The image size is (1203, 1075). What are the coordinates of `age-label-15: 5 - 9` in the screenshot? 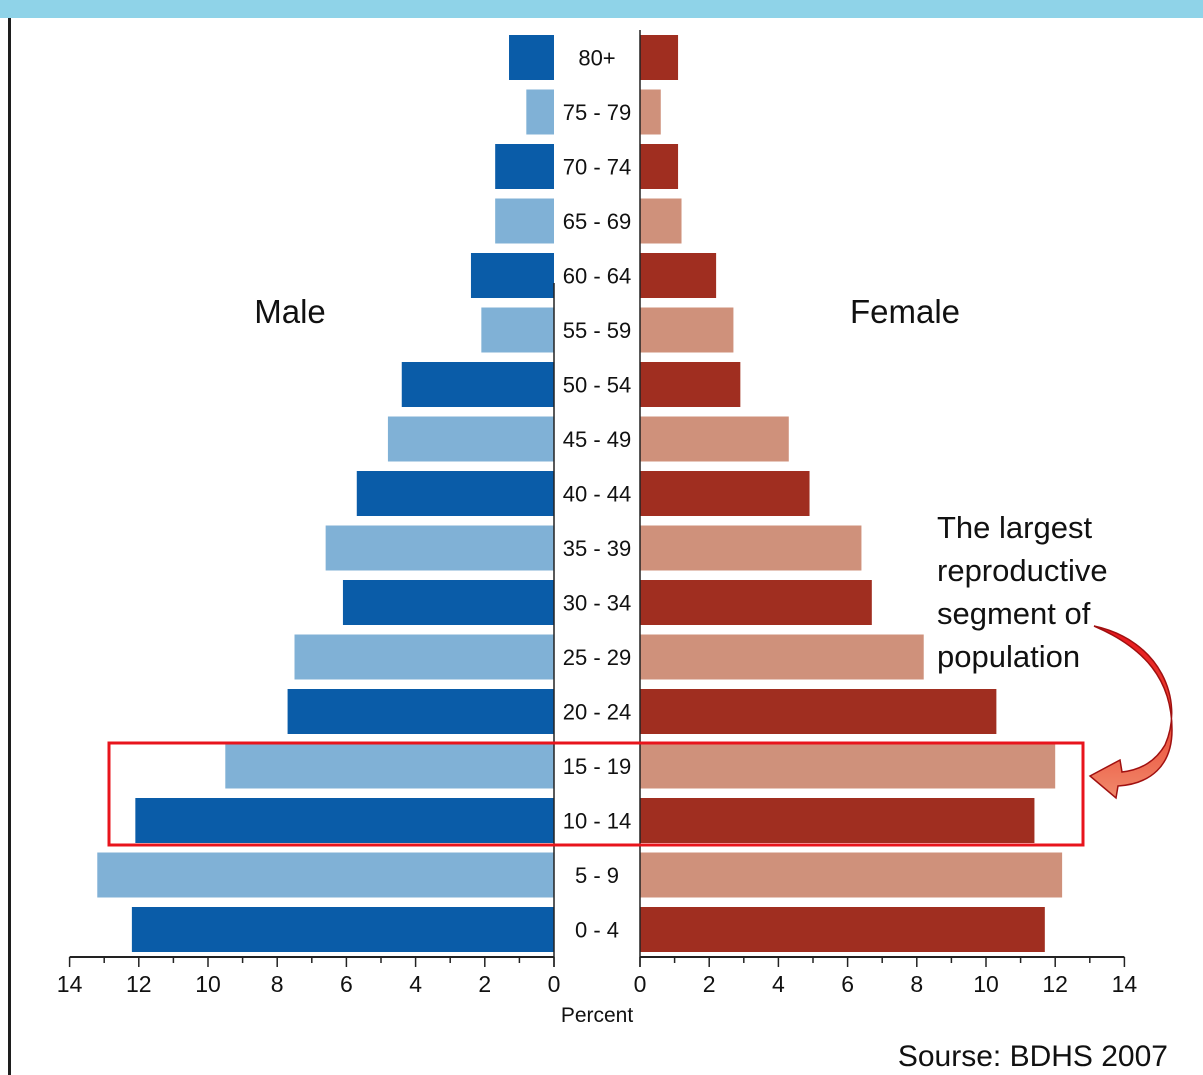 It's located at (597, 875).